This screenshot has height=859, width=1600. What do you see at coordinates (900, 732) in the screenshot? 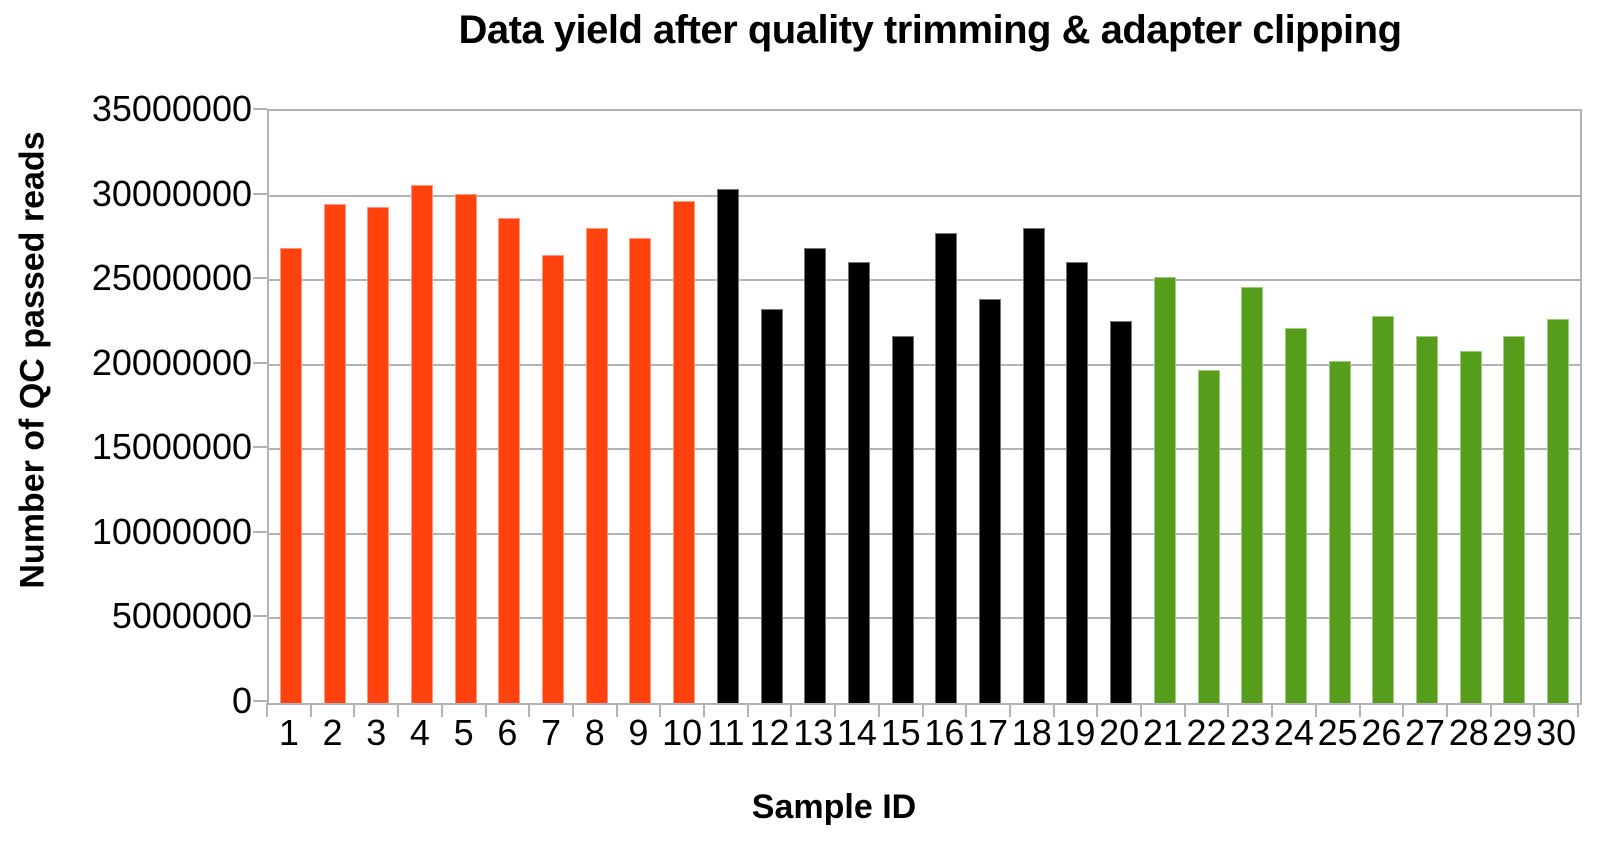
I see `x-tick-label: 15` at bounding box center [900, 732].